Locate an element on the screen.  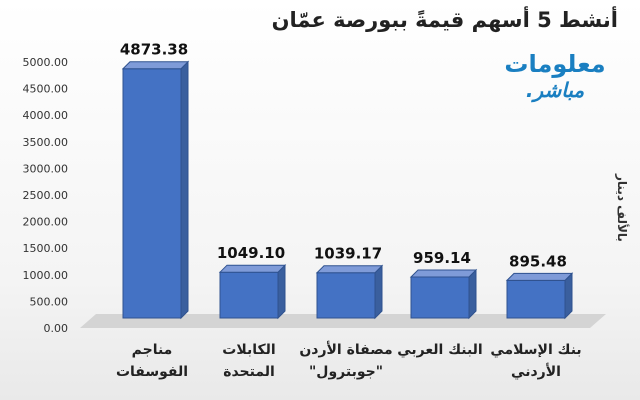
y-tick-label: 0.00 is located at coordinates (56, 328).